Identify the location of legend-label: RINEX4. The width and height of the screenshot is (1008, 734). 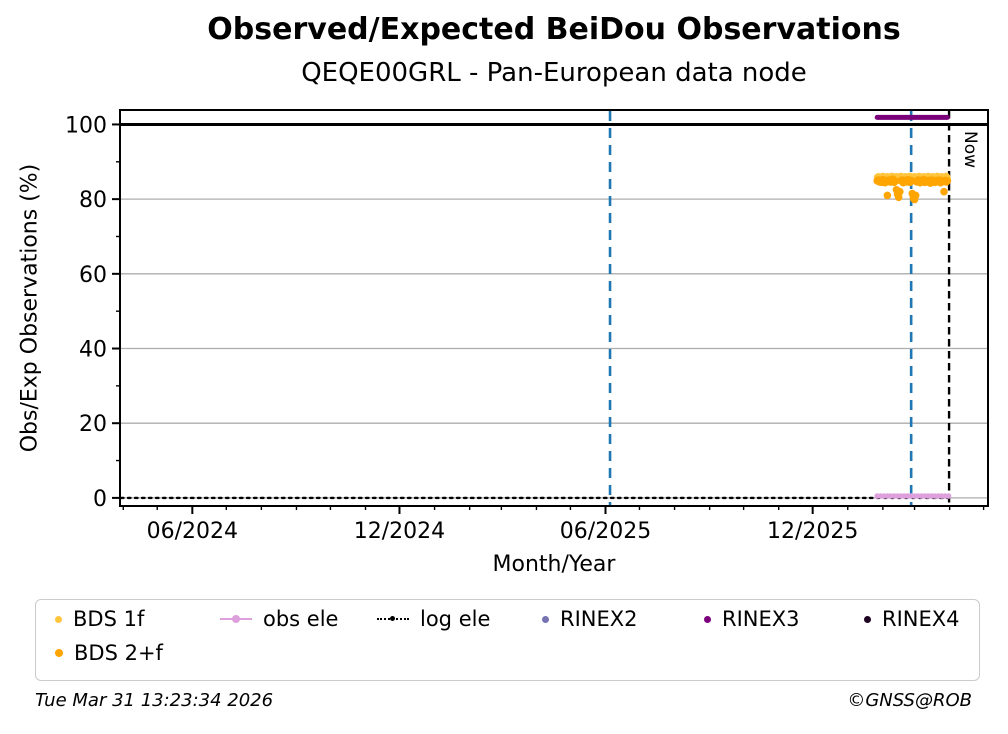
(921, 619).